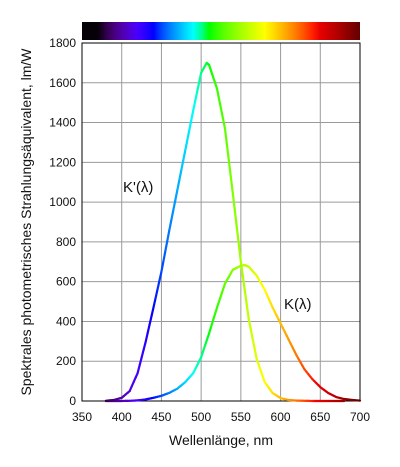 The height and width of the screenshot is (467, 400). What do you see at coordinates (62, 83) in the screenshot?
I see `y-tick-label: 1600` at bounding box center [62, 83].